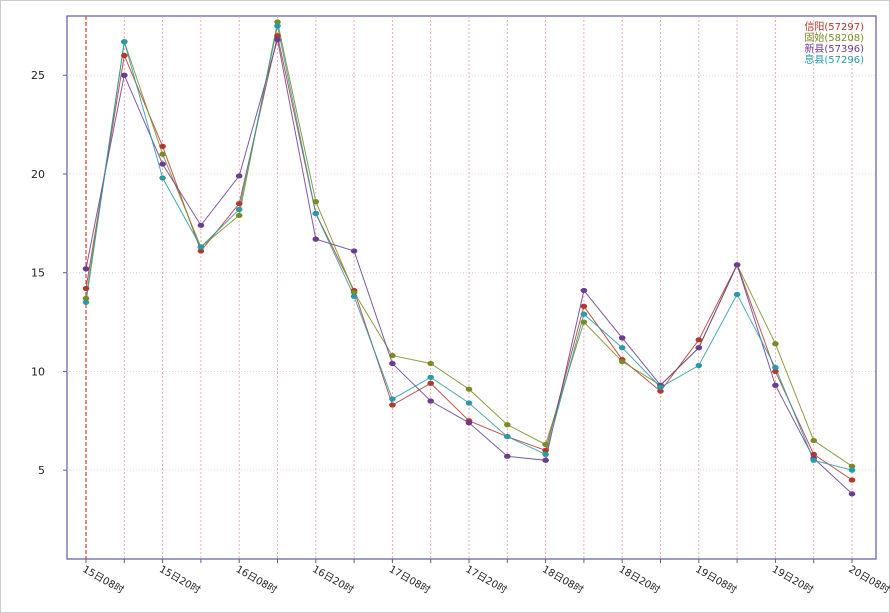 This screenshot has width=890, height=613. What do you see at coordinates (834, 59) in the screenshot?
I see `legend-entry: 息县(57296)` at bounding box center [834, 59].